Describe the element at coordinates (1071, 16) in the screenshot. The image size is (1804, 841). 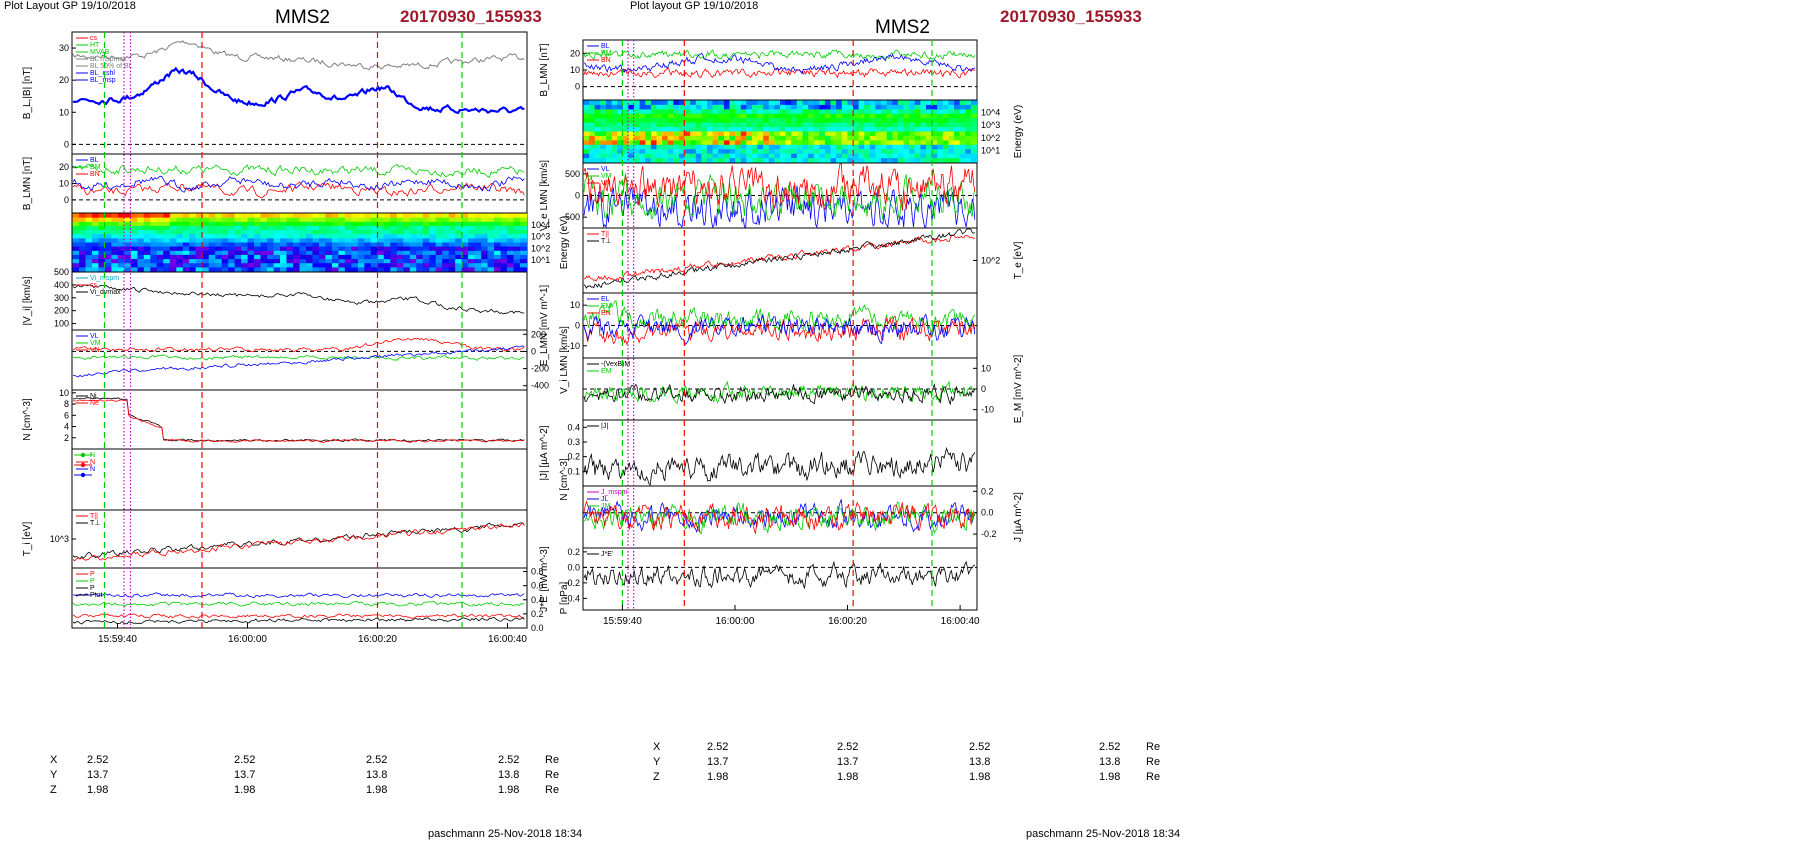
I see `event-id-title-2: 20170930_155933` at that location.